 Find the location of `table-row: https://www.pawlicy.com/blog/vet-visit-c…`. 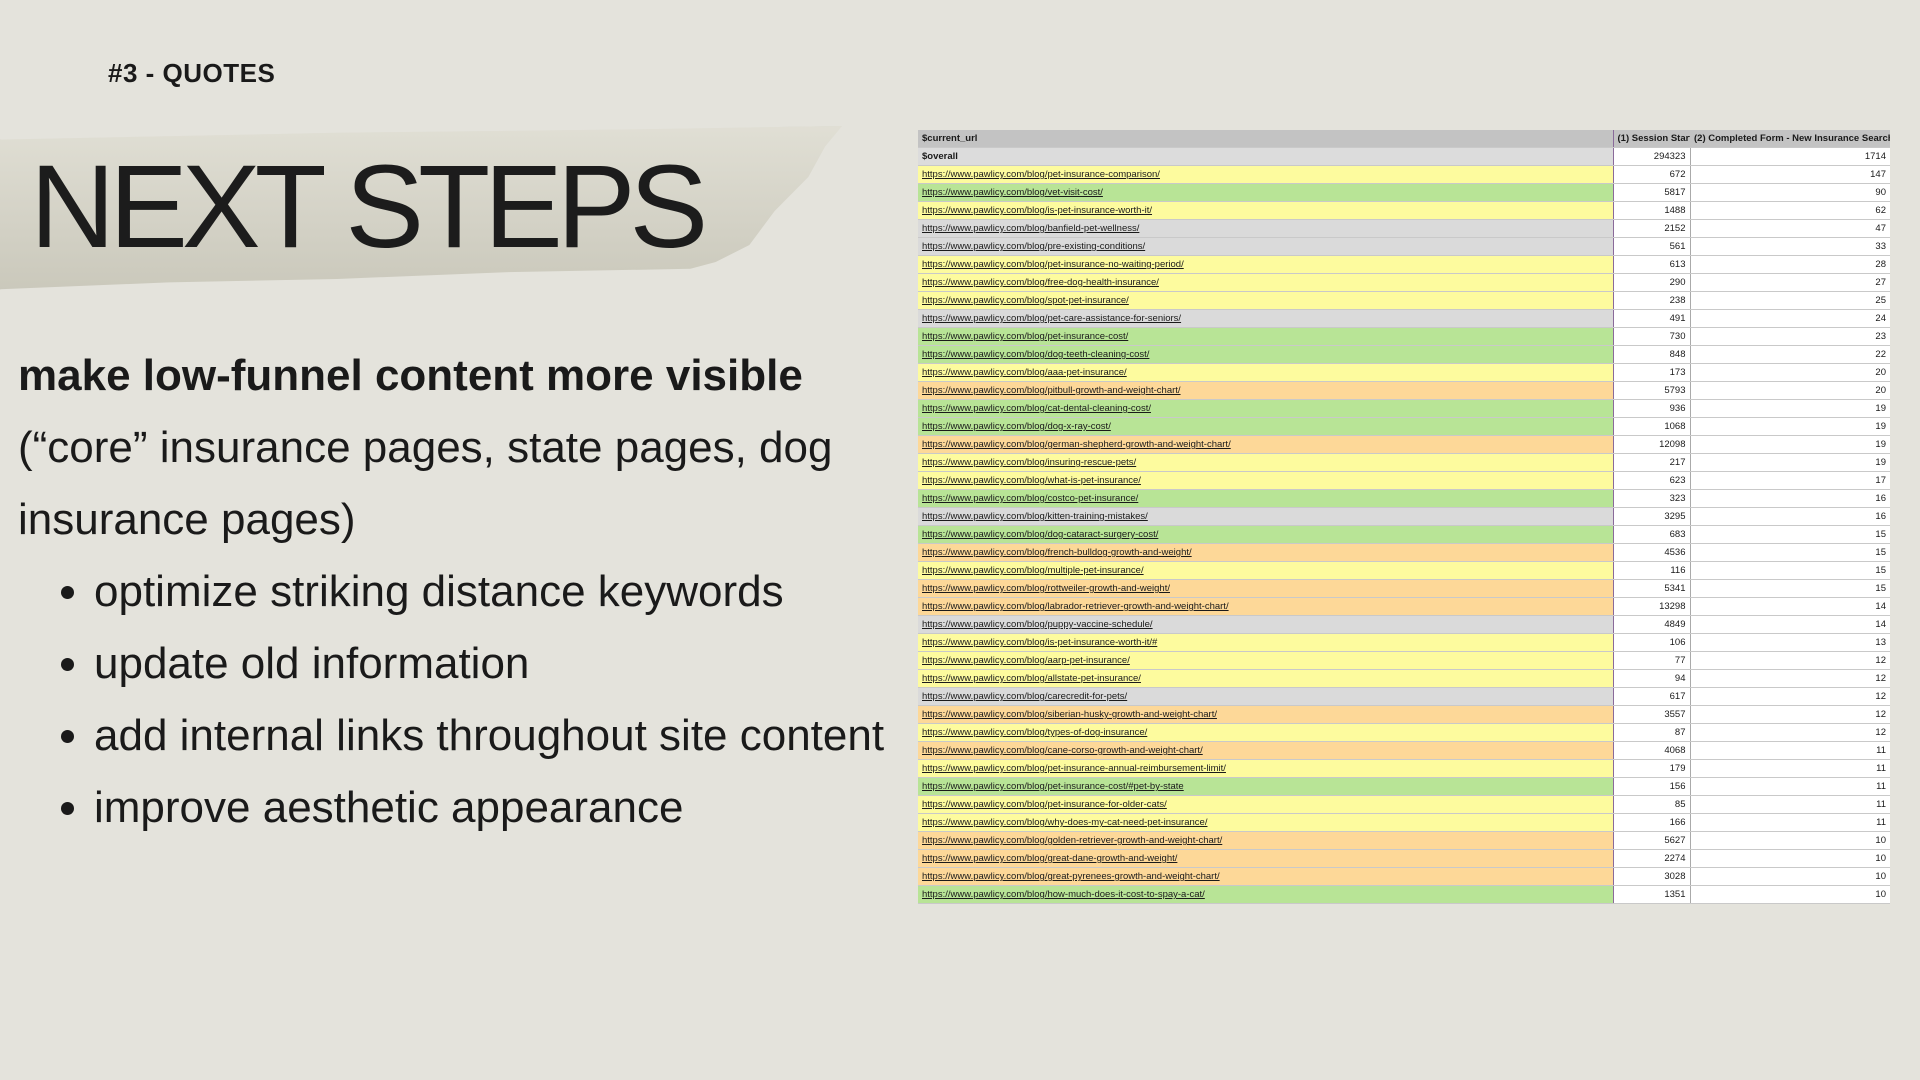

table-row: https://www.pawlicy.com/blog/vet-visit-c… is located at coordinates (1404, 192).